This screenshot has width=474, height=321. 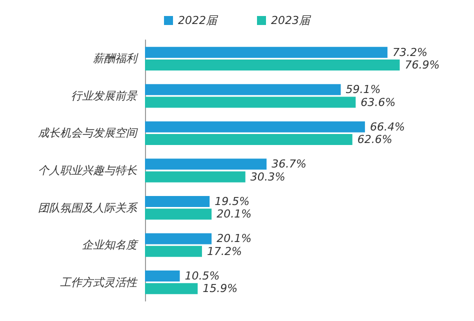 I want to click on y-tick-label: 企业知名度, so click(x=110, y=245).